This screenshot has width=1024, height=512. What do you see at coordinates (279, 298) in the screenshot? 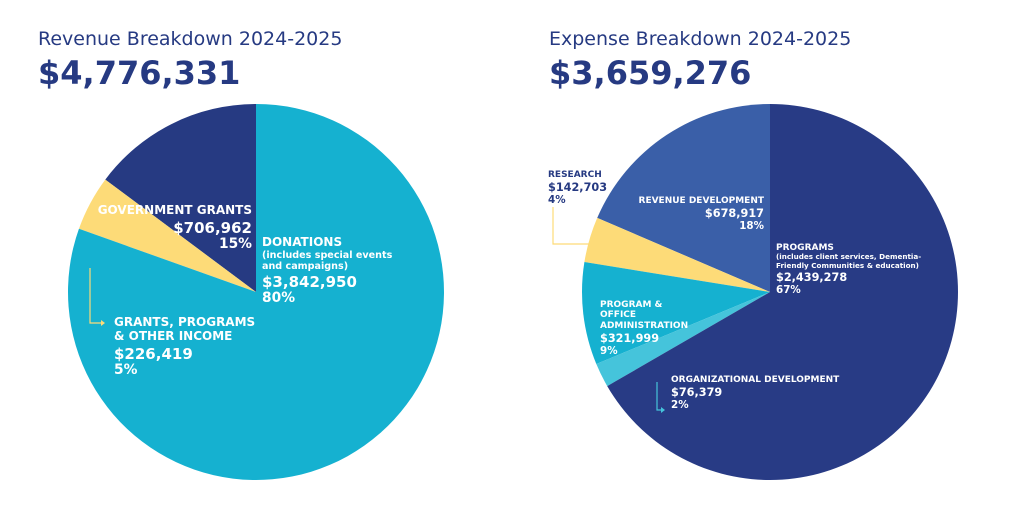
I see `percent-label: 80%` at bounding box center [279, 298].